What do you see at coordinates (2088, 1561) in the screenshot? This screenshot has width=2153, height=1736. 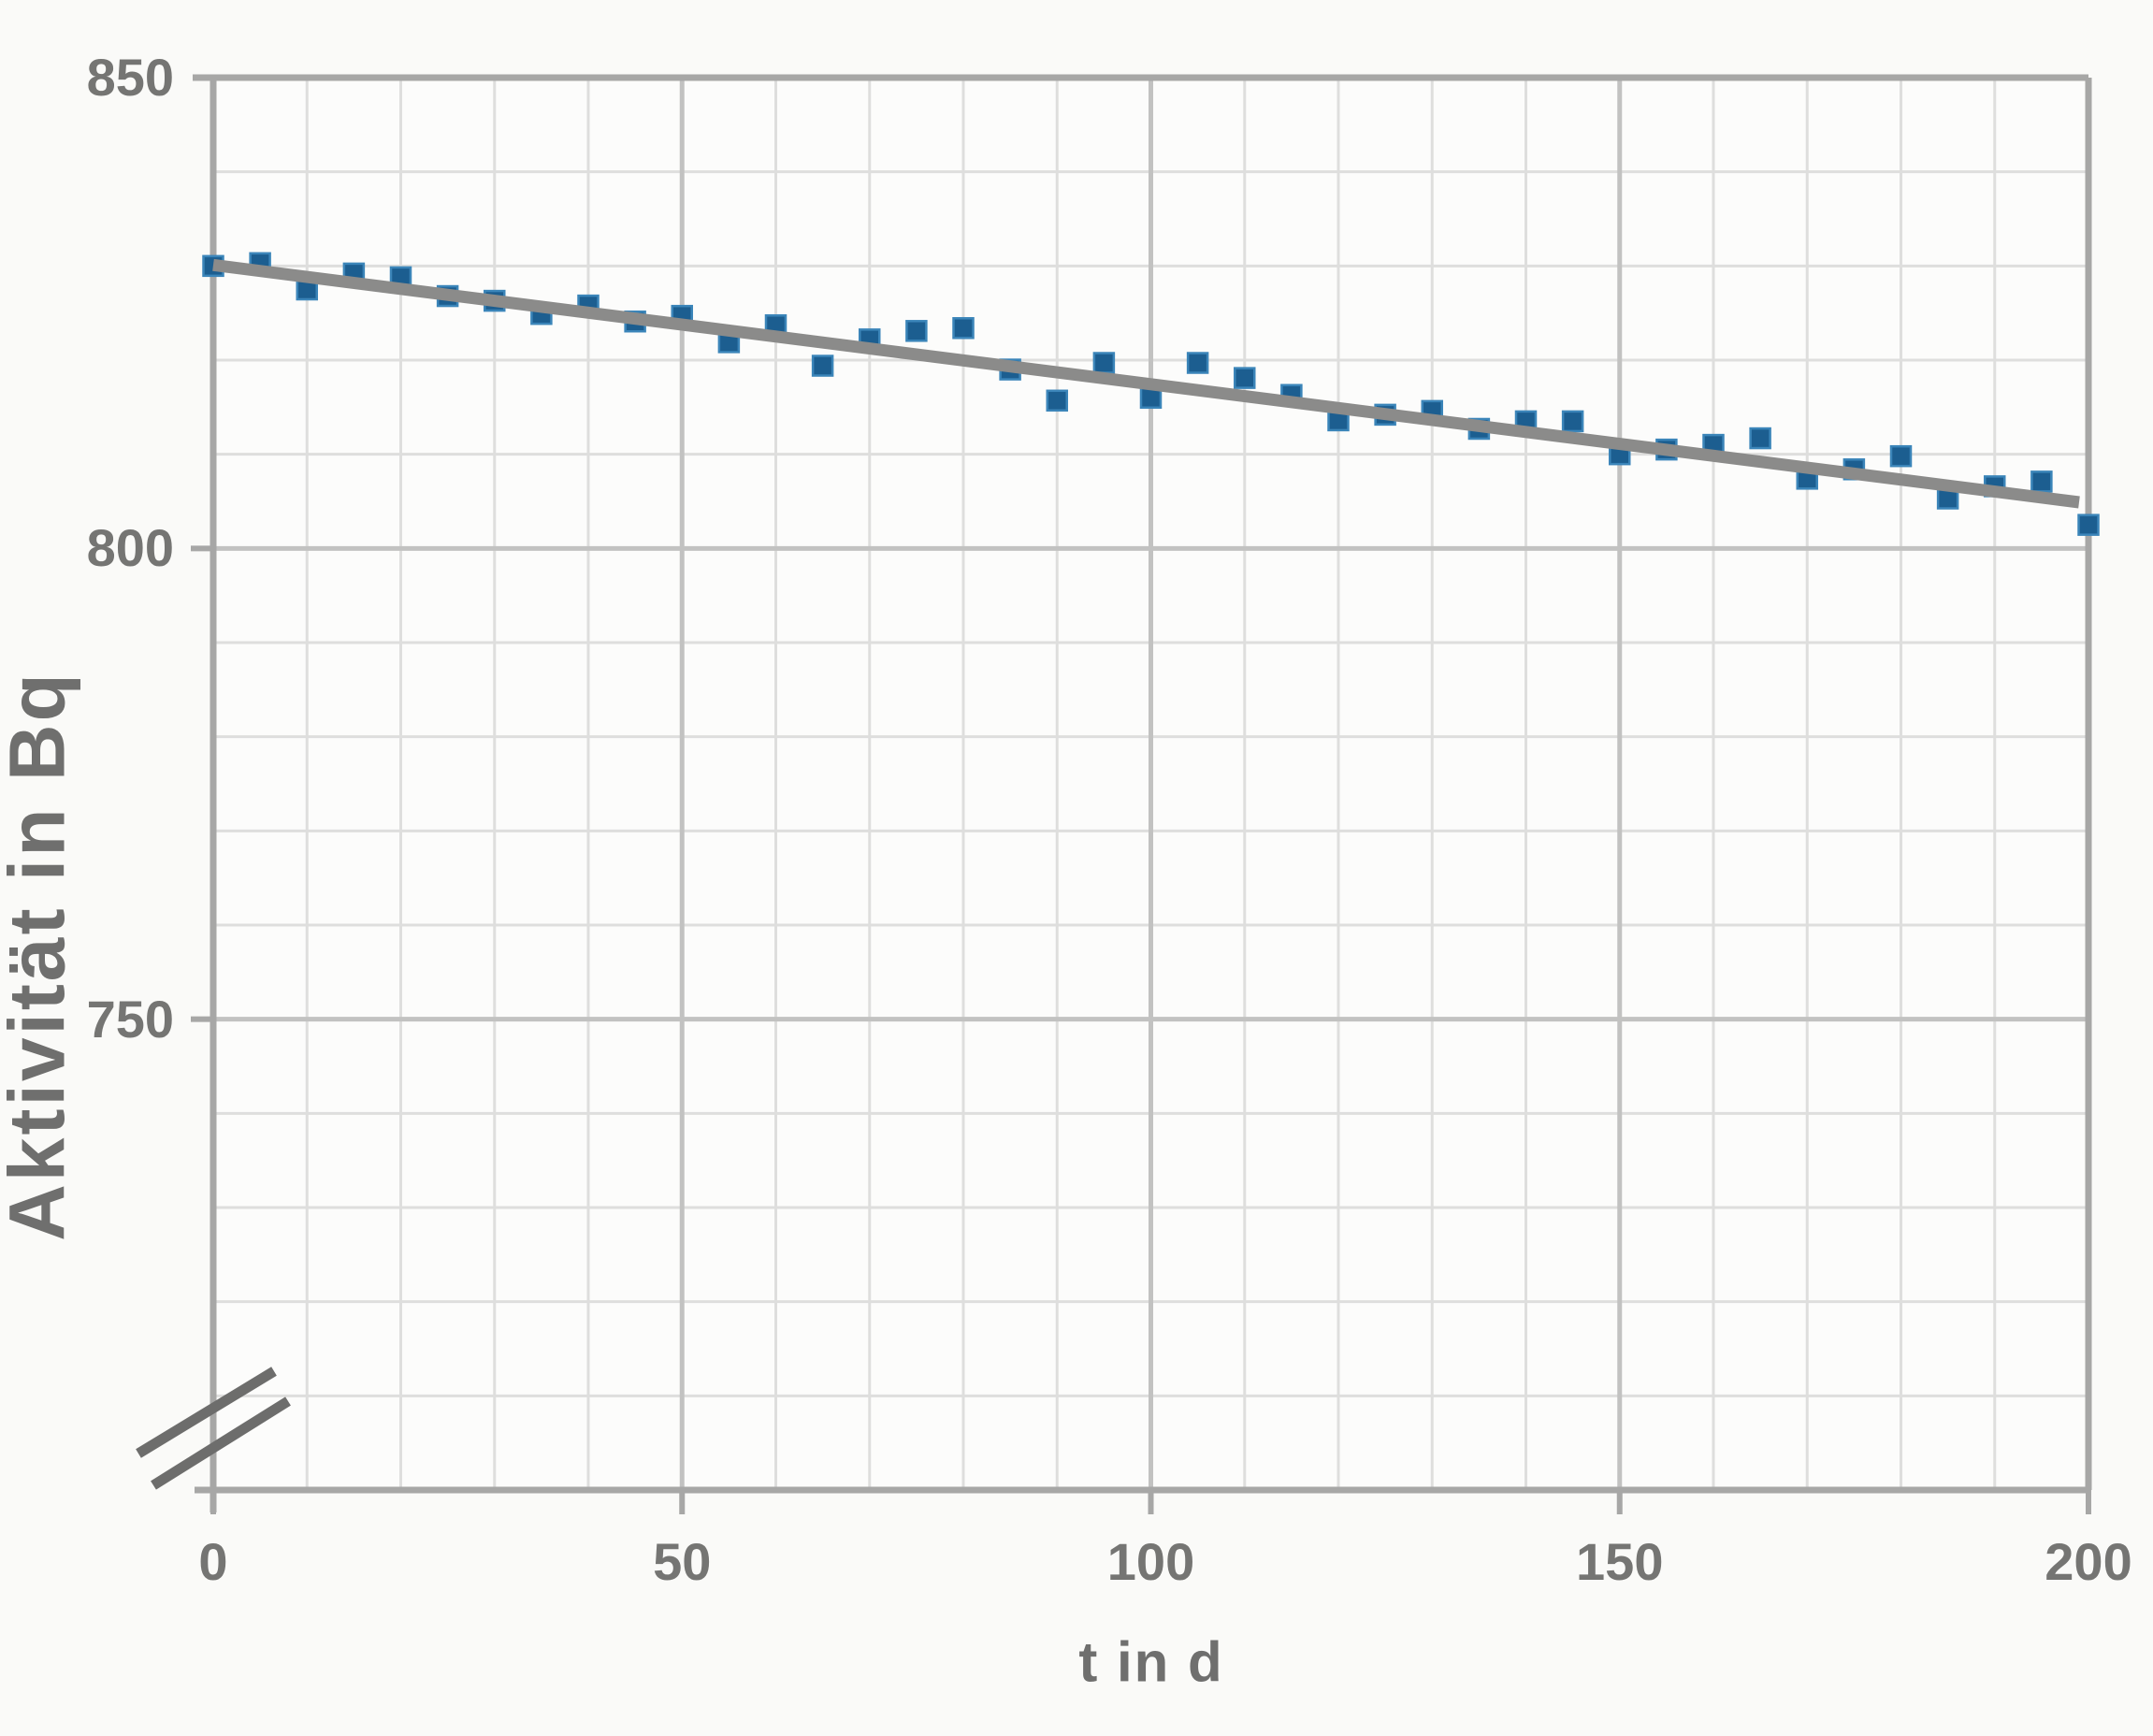 I see `x-tick-label-200: 200` at bounding box center [2088, 1561].